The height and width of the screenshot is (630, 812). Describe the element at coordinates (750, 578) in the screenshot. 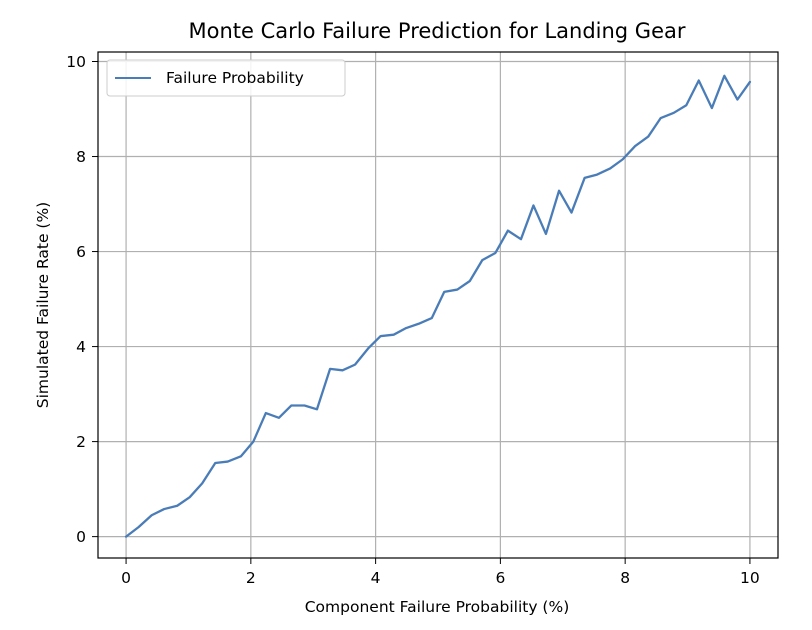

I see `x-tick-label: 10` at that location.